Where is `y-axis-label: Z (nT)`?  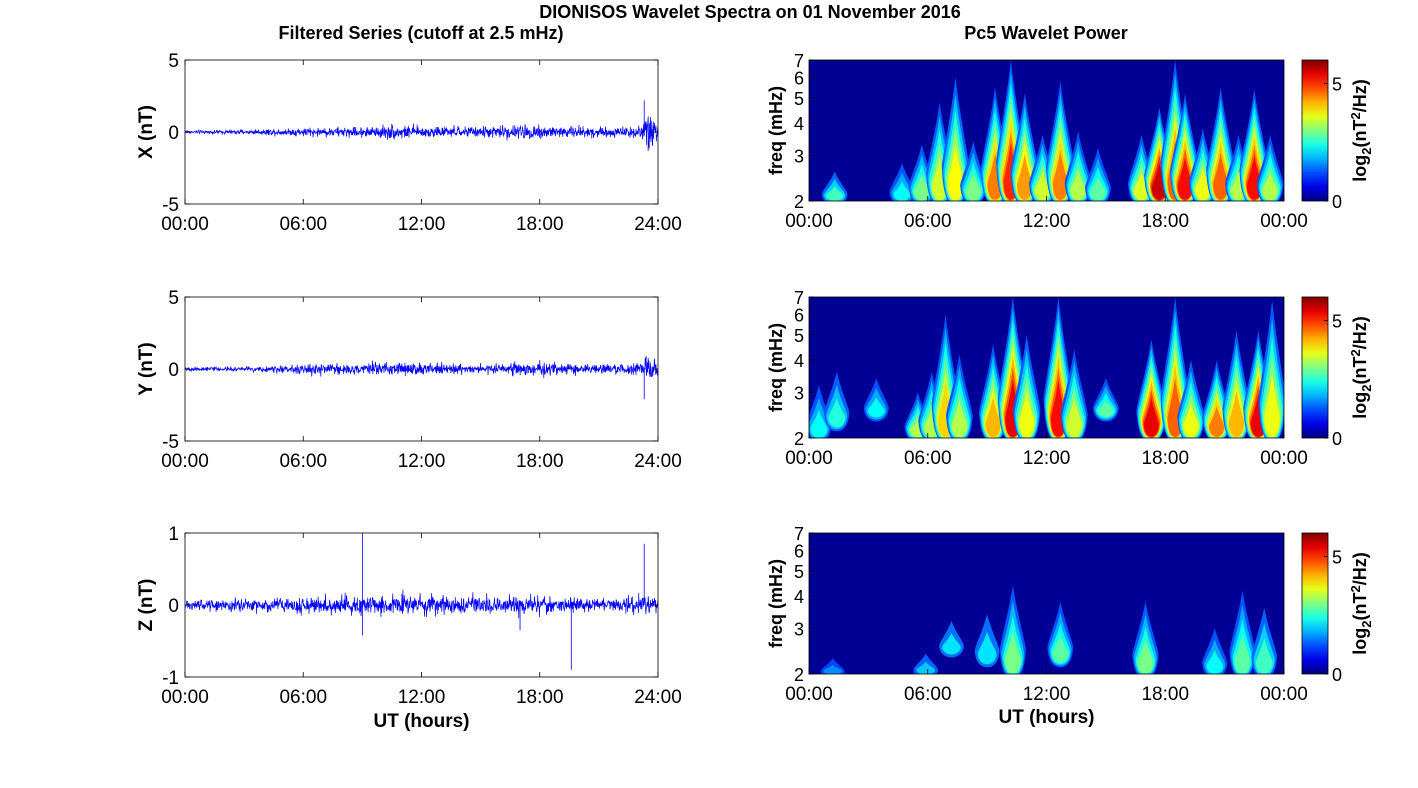 y-axis-label: Z (nT) is located at coordinates (146, 605).